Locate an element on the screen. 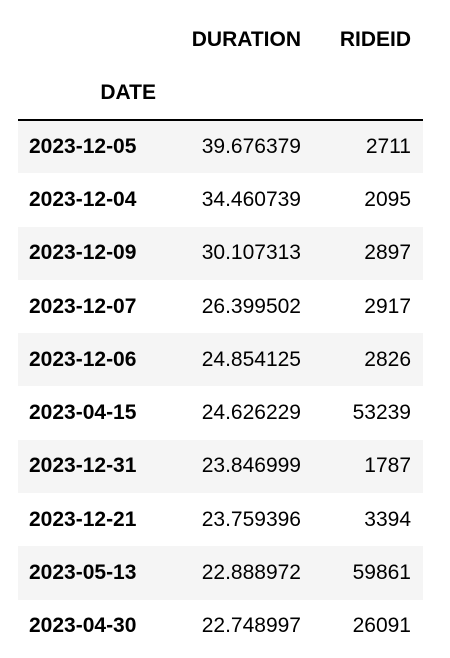  cell-rideid: 3394 is located at coordinates (387, 519).